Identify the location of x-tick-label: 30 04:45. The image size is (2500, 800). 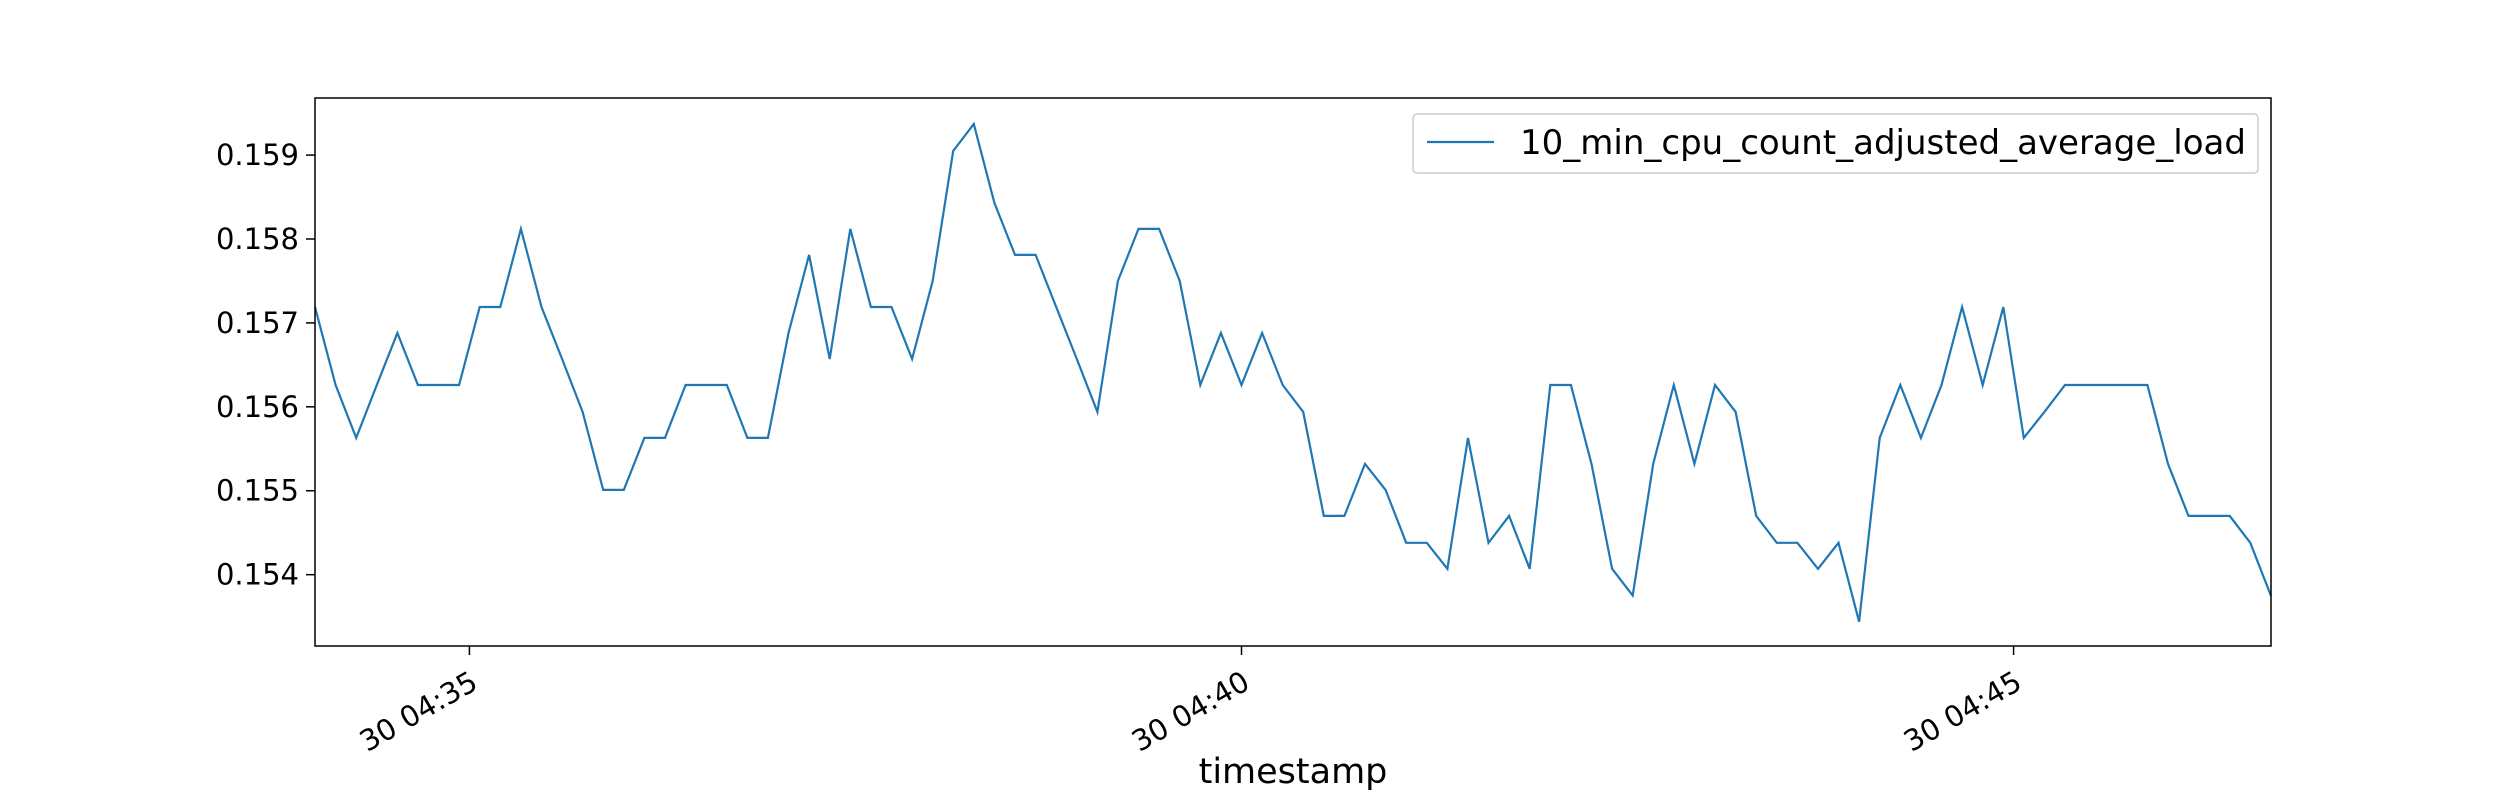
(1962, 711).